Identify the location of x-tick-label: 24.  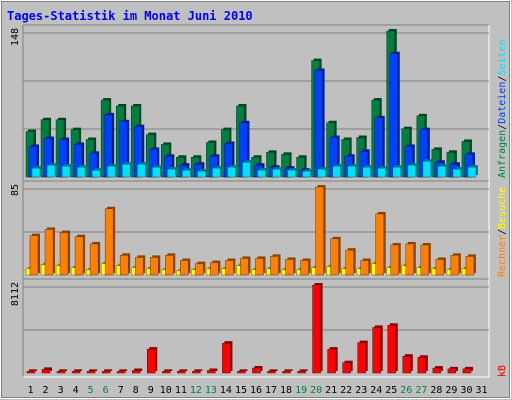
(376, 390).